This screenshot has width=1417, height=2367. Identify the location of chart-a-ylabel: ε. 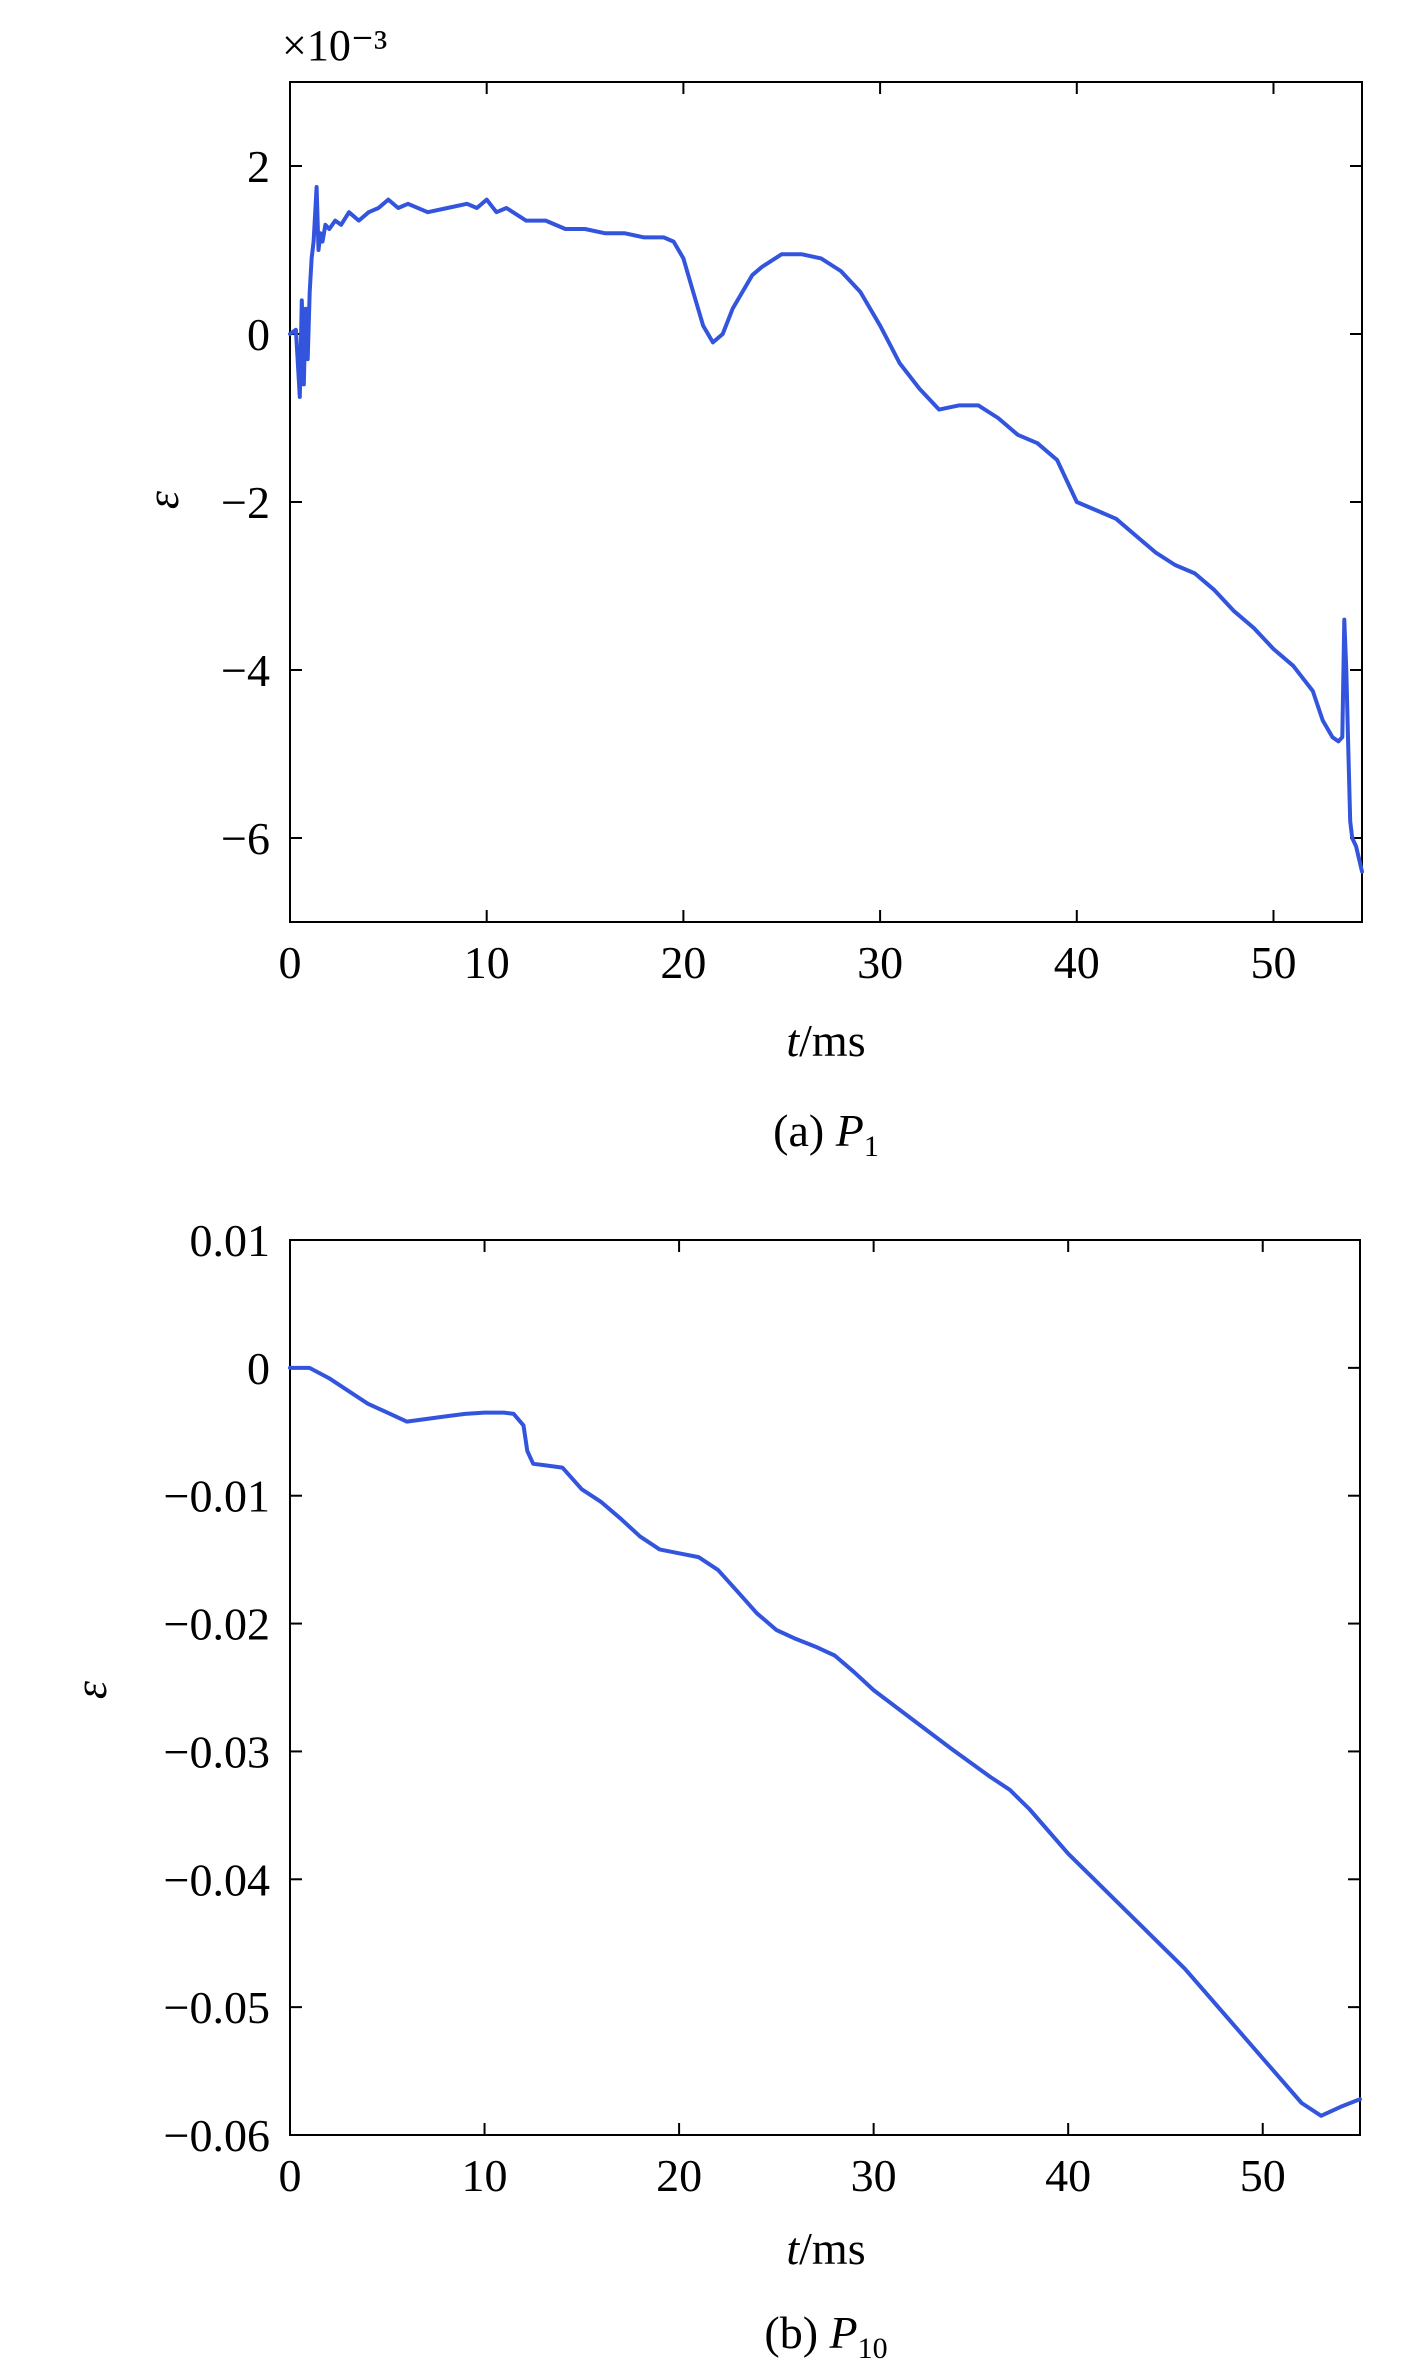
(162, 499).